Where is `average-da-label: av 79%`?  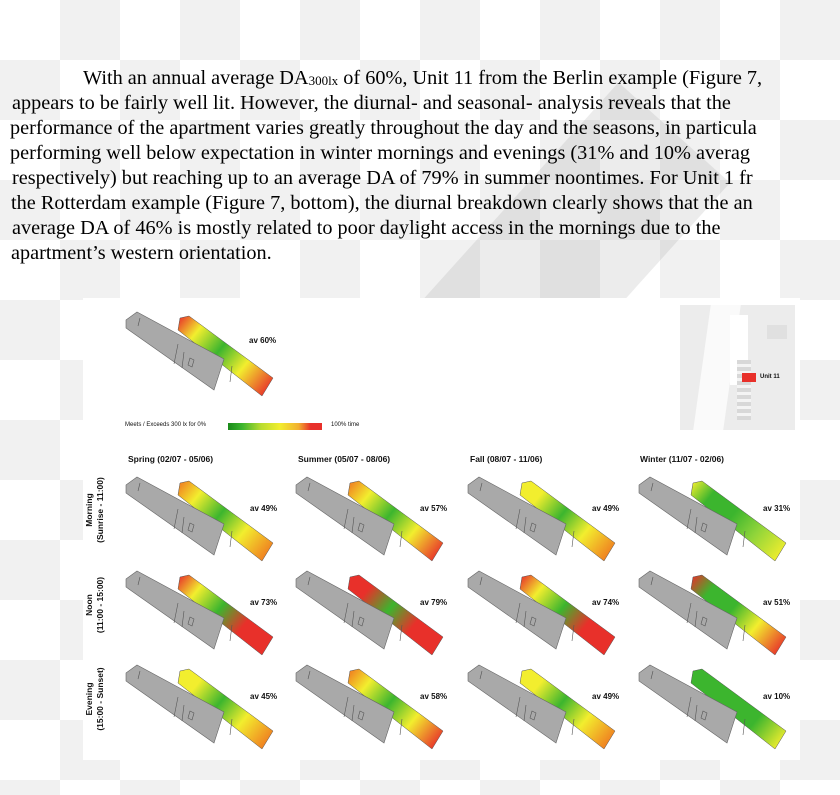
average-da-label: av 79% is located at coordinates (434, 602).